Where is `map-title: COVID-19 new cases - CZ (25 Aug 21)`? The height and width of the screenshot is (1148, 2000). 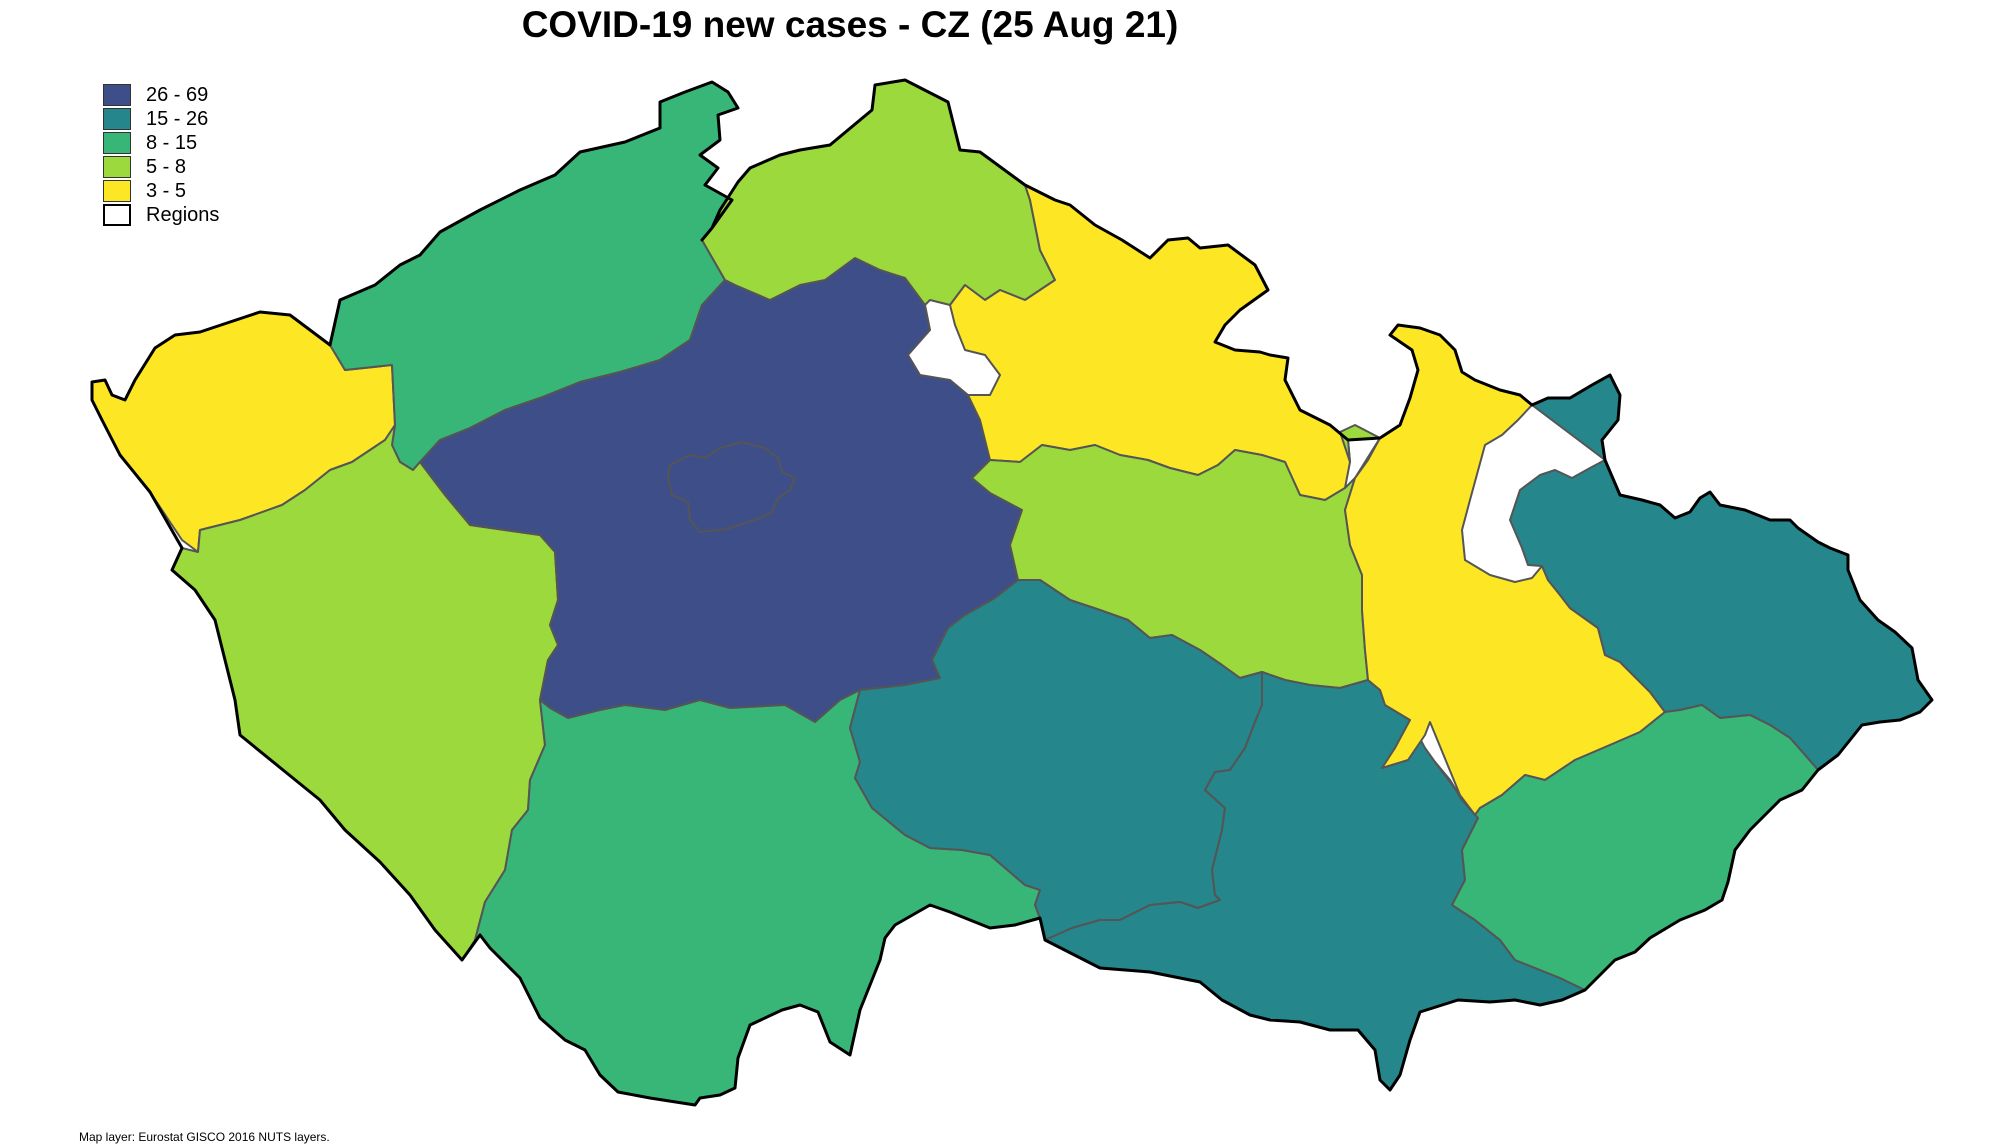
map-title: COVID-19 new cases - CZ (25 Aug 21) is located at coordinates (850, 24).